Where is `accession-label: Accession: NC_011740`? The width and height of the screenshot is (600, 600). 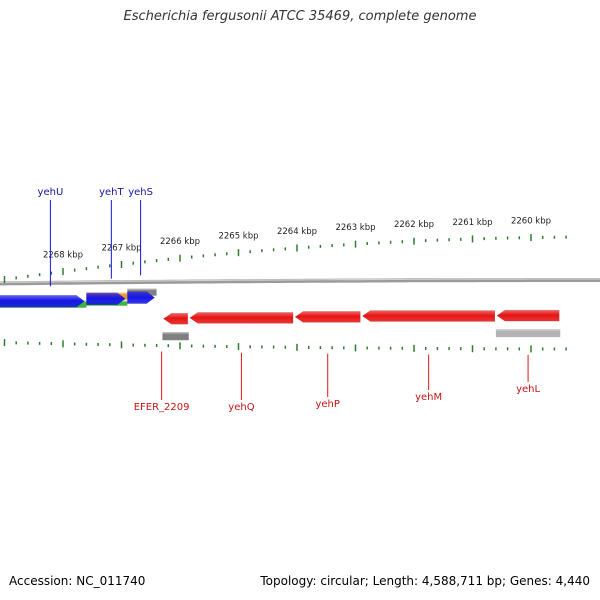 accession-label: Accession: NC_011740 is located at coordinates (77, 581).